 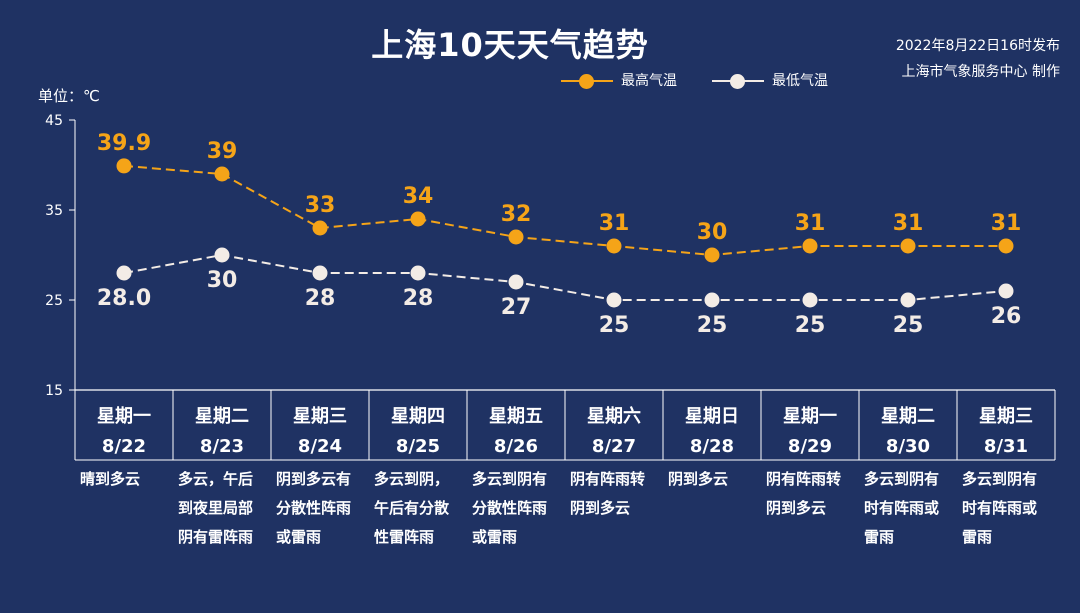 What do you see at coordinates (418, 416) in the screenshot?
I see `weekday-label: 星期四` at bounding box center [418, 416].